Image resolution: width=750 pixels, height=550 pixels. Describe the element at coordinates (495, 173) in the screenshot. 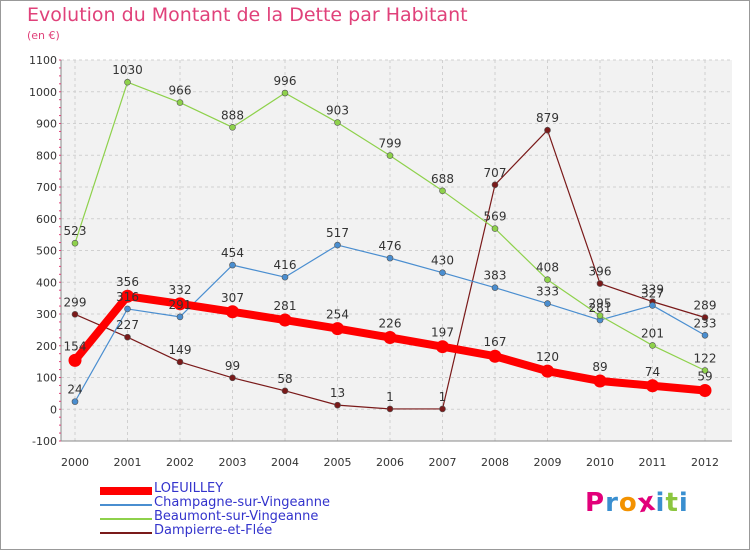

I see `data-label: 707` at that location.